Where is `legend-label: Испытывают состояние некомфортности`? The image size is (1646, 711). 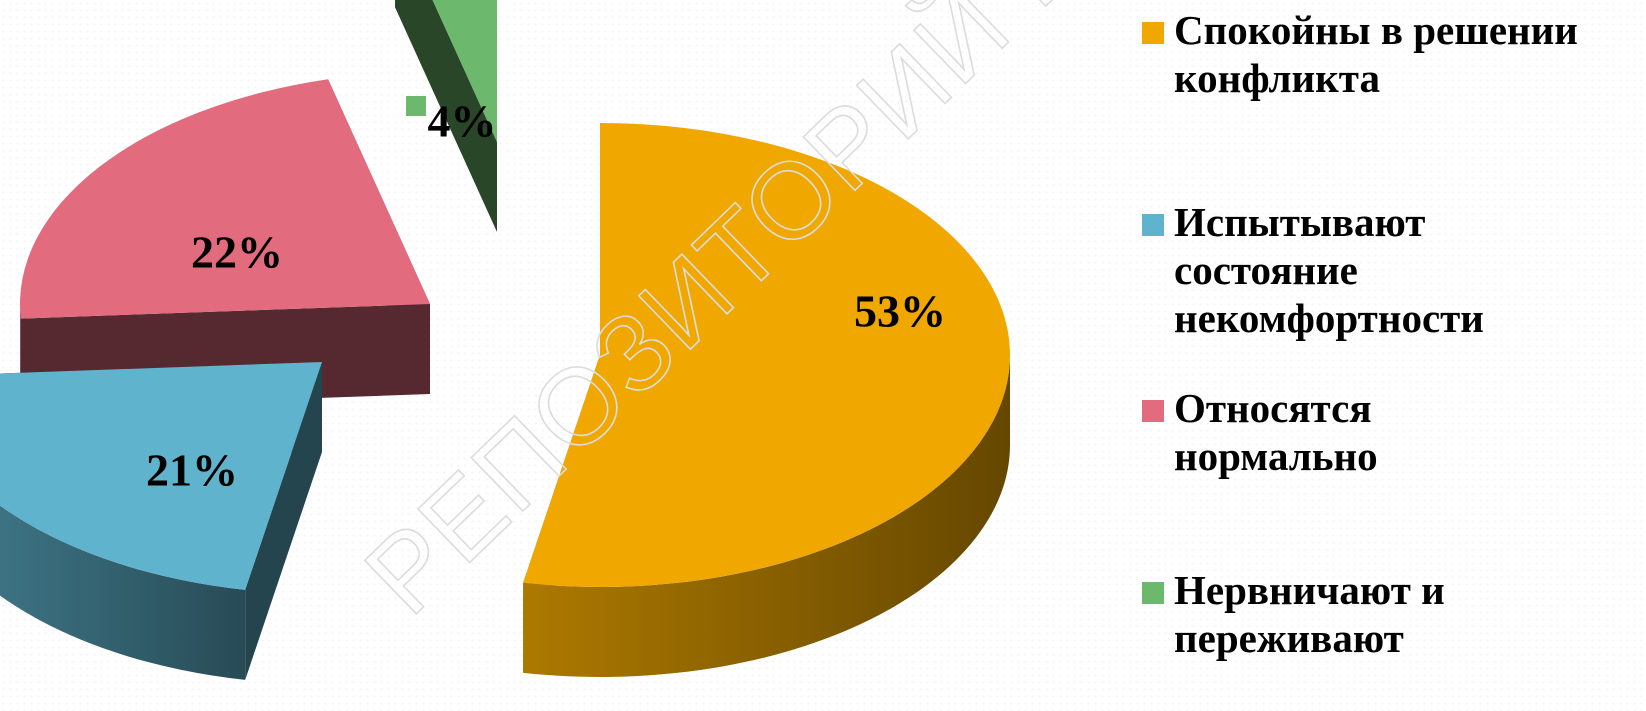 legend-label: Испытывают состояние некомфортности is located at coordinates (1329, 270).